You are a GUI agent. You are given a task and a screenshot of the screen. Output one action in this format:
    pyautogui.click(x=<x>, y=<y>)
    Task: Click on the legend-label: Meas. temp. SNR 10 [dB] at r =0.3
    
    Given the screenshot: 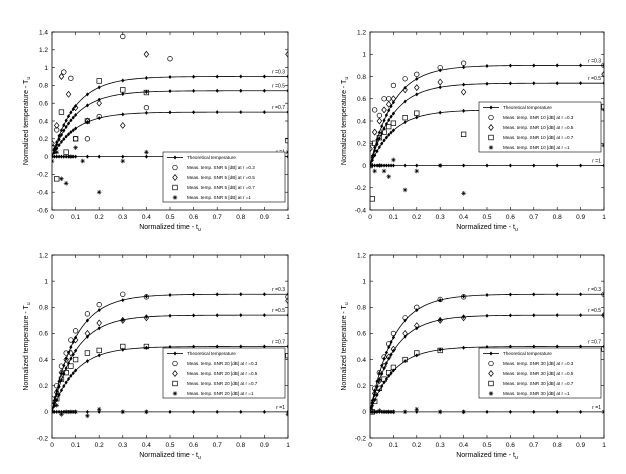 What is the action you would take?
    pyautogui.click(x=538, y=117)
    